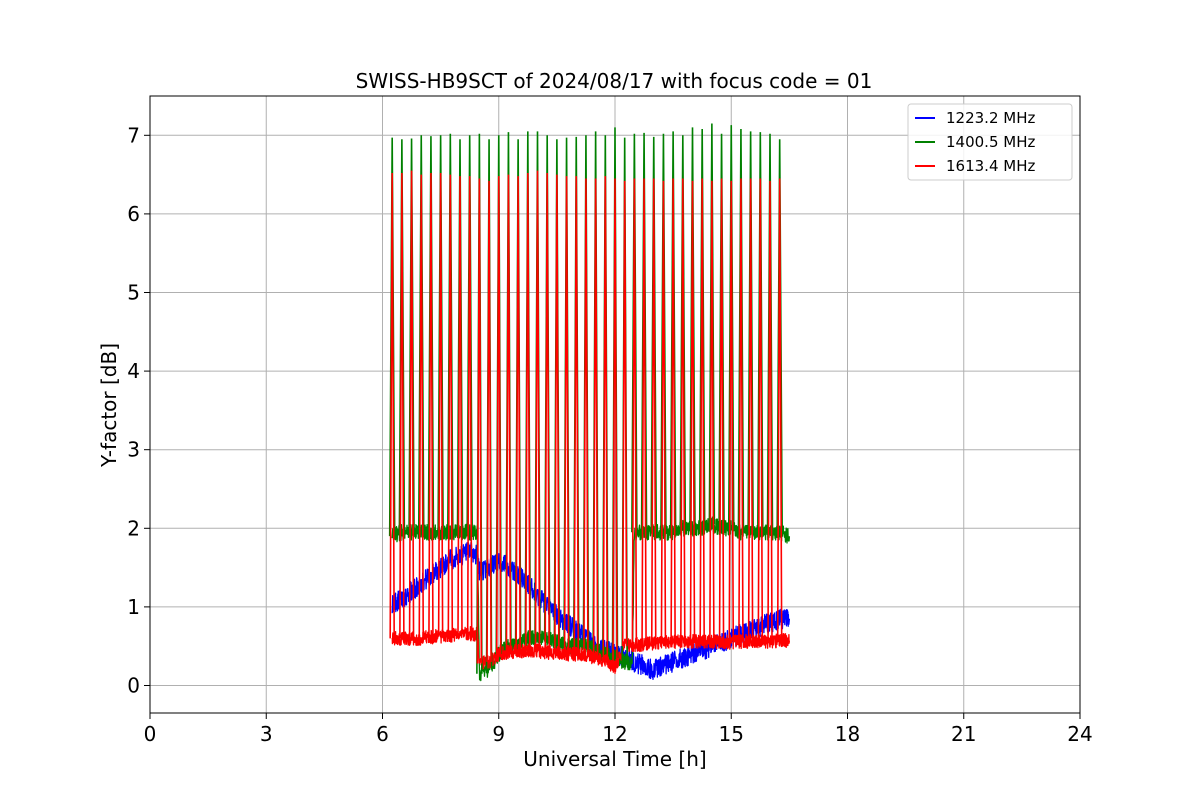  I want to click on y-tick-label: 0, so click(133, 685).